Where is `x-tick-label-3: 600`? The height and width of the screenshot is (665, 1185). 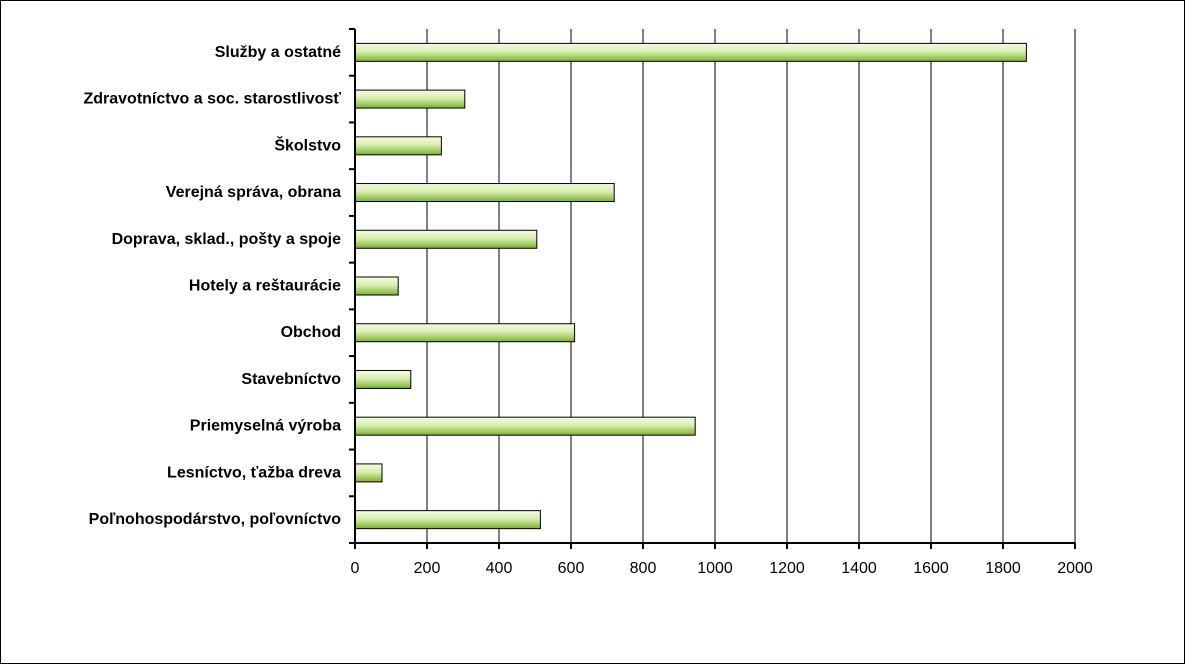 x-tick-label-3: 600 is located at coordinates (571, 568).